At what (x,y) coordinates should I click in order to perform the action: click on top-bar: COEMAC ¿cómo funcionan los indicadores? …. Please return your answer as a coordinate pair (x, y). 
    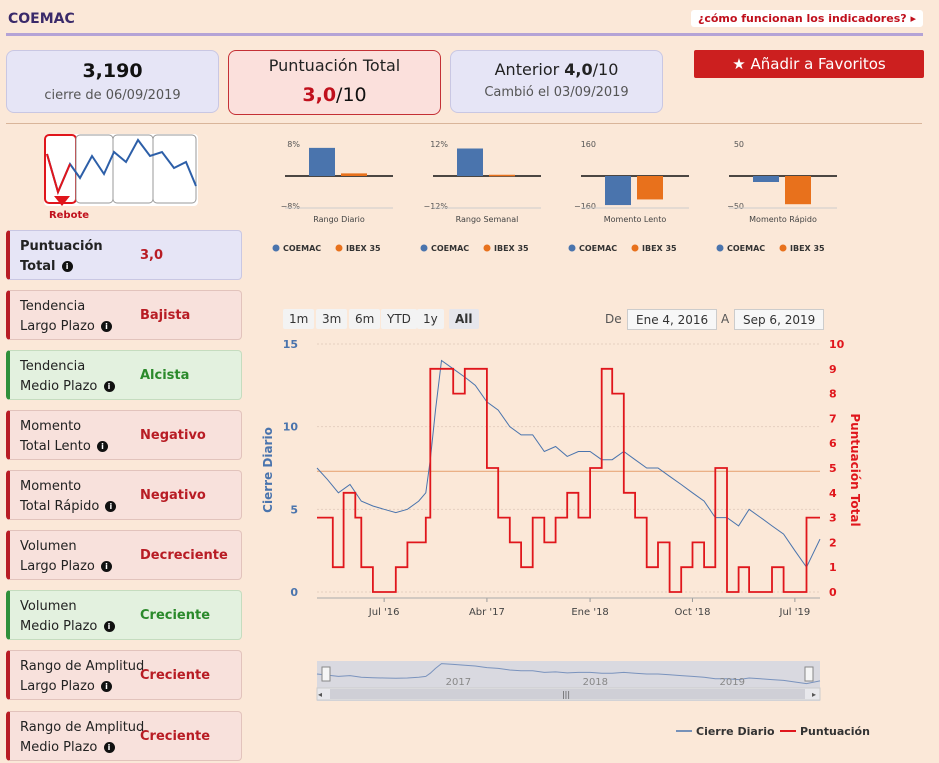
    Looking at the image, I should click on (464, 22).